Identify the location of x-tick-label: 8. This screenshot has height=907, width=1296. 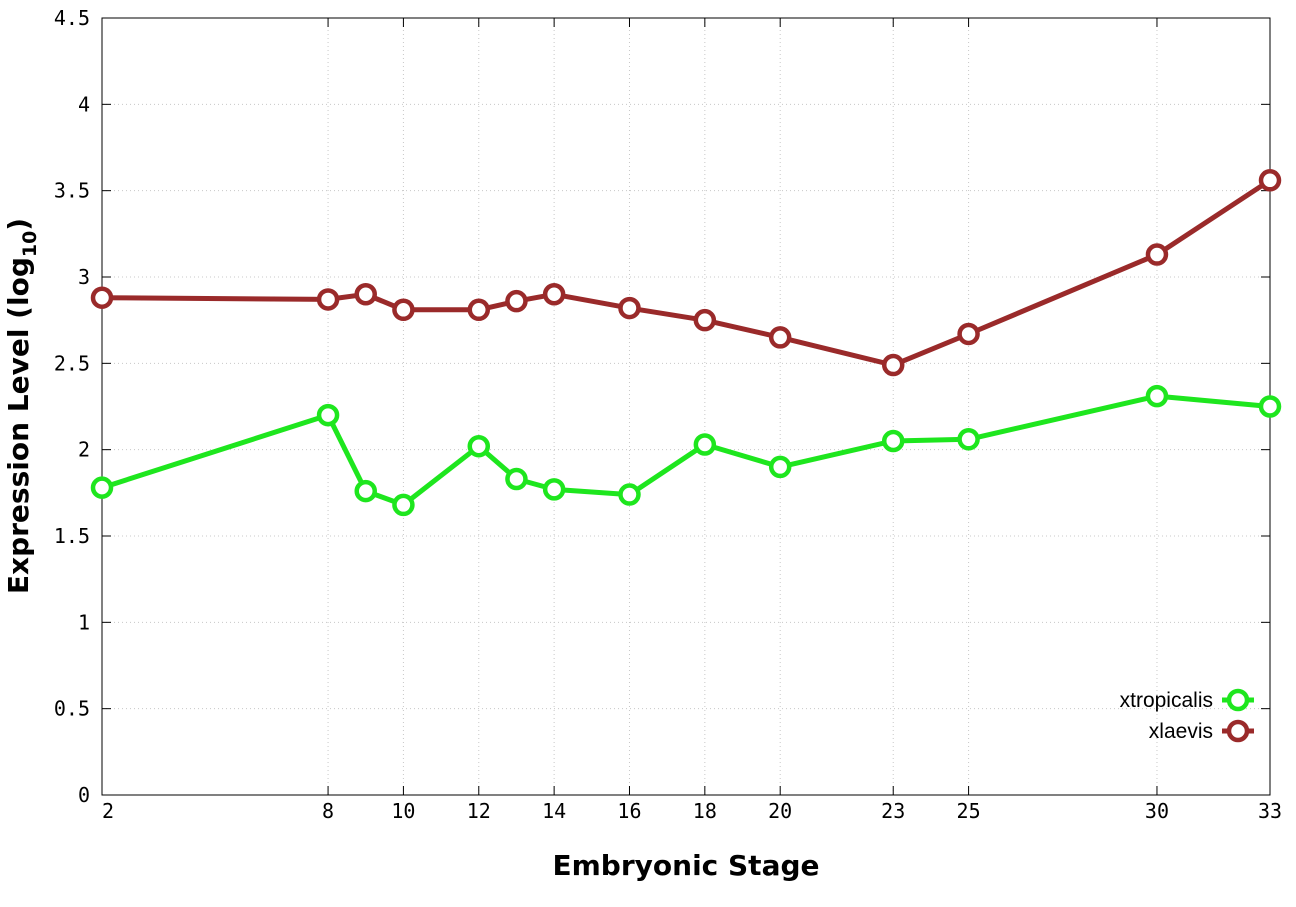
(328, 811).